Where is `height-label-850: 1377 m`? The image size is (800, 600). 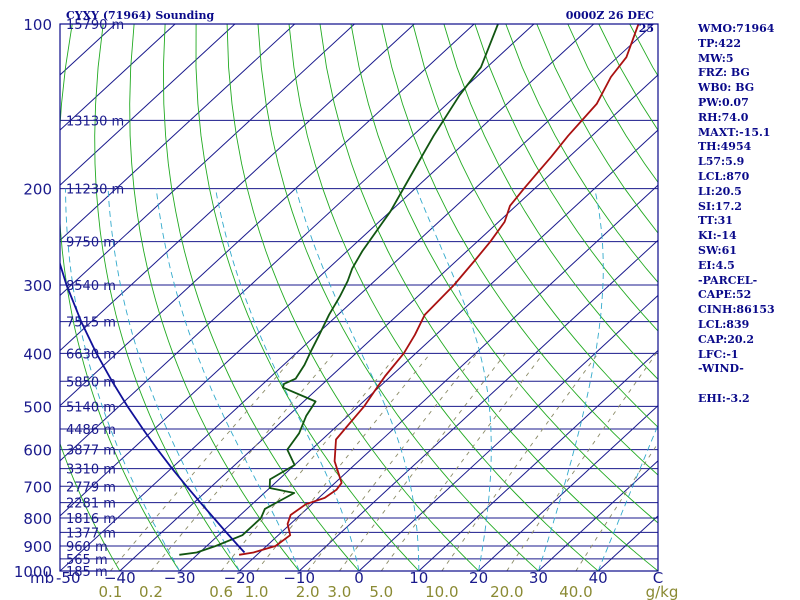
height-label-850: 1377 m is located at coordinates (91, 533).